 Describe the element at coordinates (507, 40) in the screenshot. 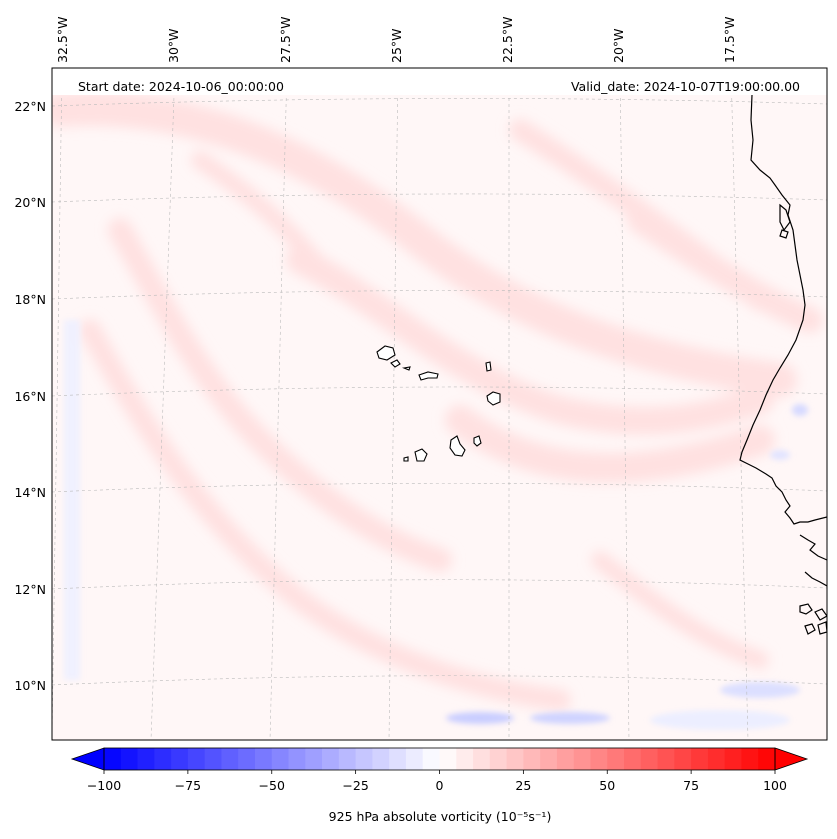

I see `lon-label: 22.5°W` at that location.